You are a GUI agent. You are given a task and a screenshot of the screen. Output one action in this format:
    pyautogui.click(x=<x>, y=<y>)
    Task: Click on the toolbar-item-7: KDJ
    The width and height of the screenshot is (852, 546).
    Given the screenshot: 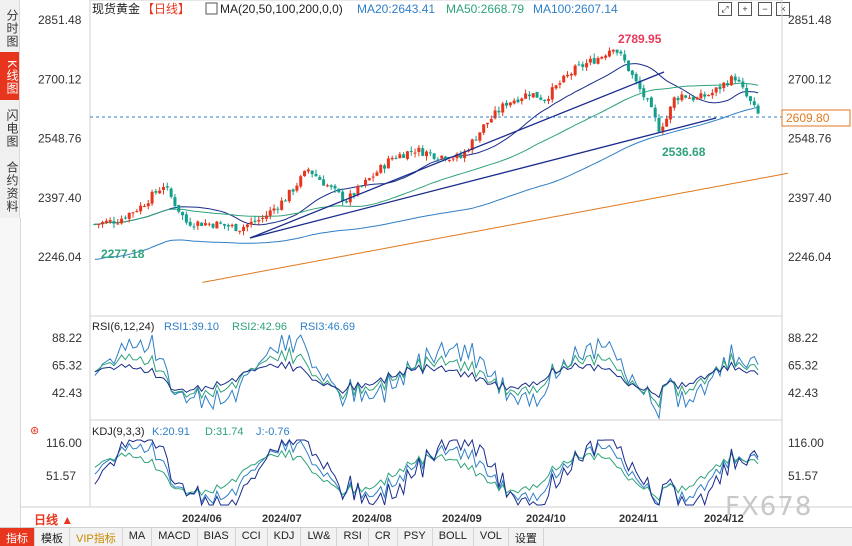 What is the action you would take?
    pyautogui.click(x=285, y=537)
    